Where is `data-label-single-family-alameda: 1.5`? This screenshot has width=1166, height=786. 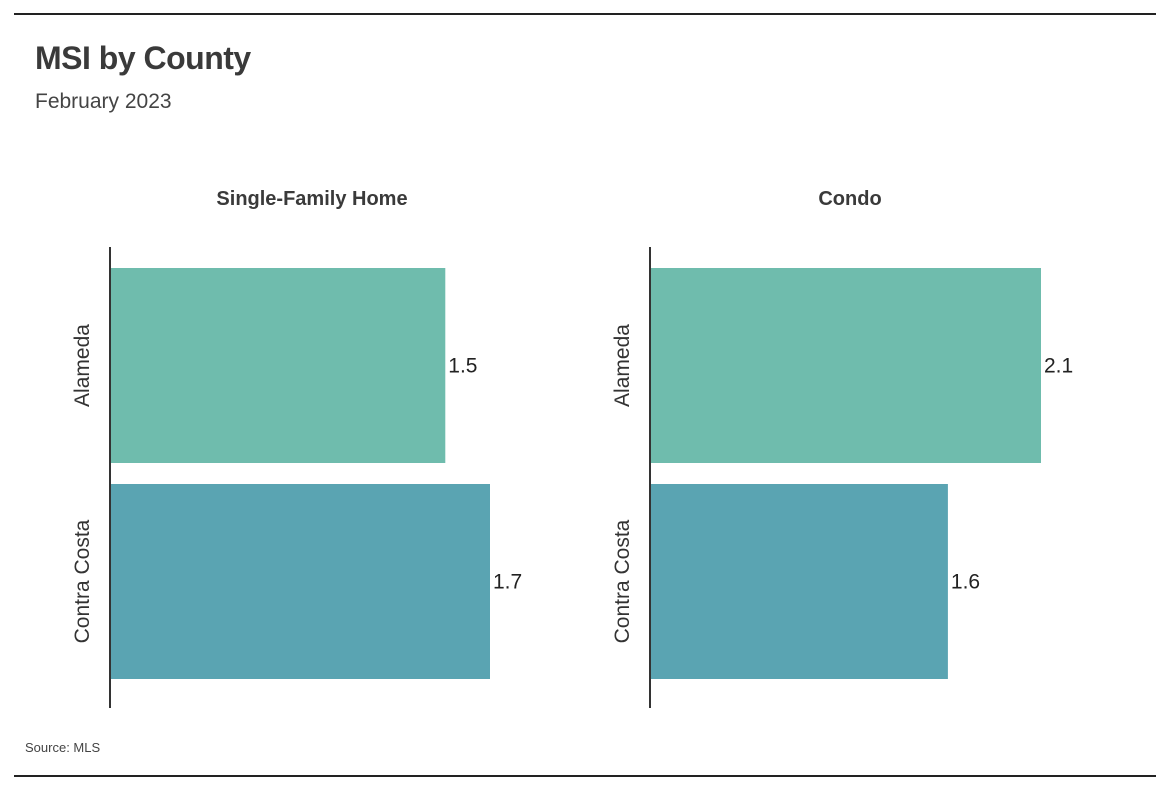
data-label-single-family-alameda: 1.5 is located at coordinates (462, 366).